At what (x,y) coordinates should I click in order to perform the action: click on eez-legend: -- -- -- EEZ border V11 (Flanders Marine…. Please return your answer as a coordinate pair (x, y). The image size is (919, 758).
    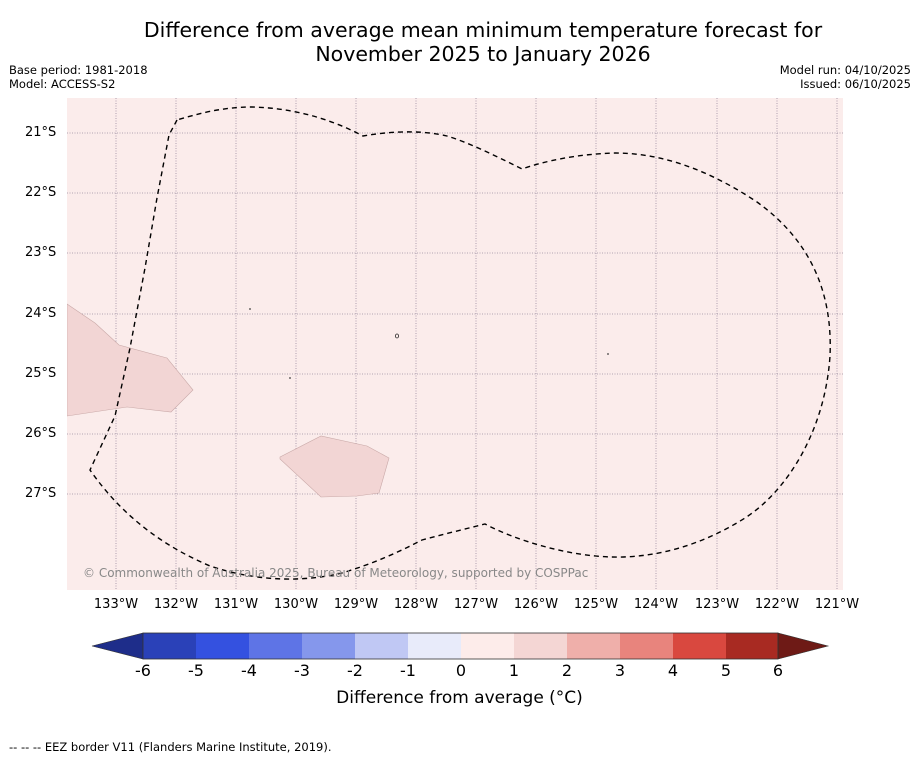
    Looking at the image, I should click on (170, 747).